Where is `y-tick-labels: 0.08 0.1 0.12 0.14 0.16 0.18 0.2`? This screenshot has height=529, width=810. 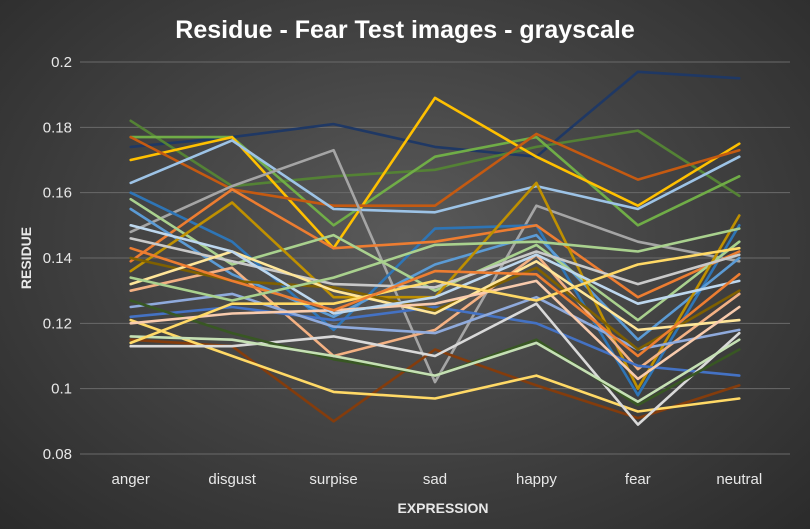 y-tick-labels: 0.08 0.1 0.12 0.14 0.16 0.18 0.2 is located at coordinates (57, 258).